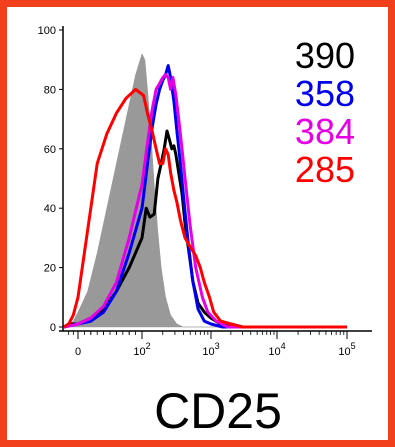  I want to click on x-axis-label: CD25, so click(218, 411).